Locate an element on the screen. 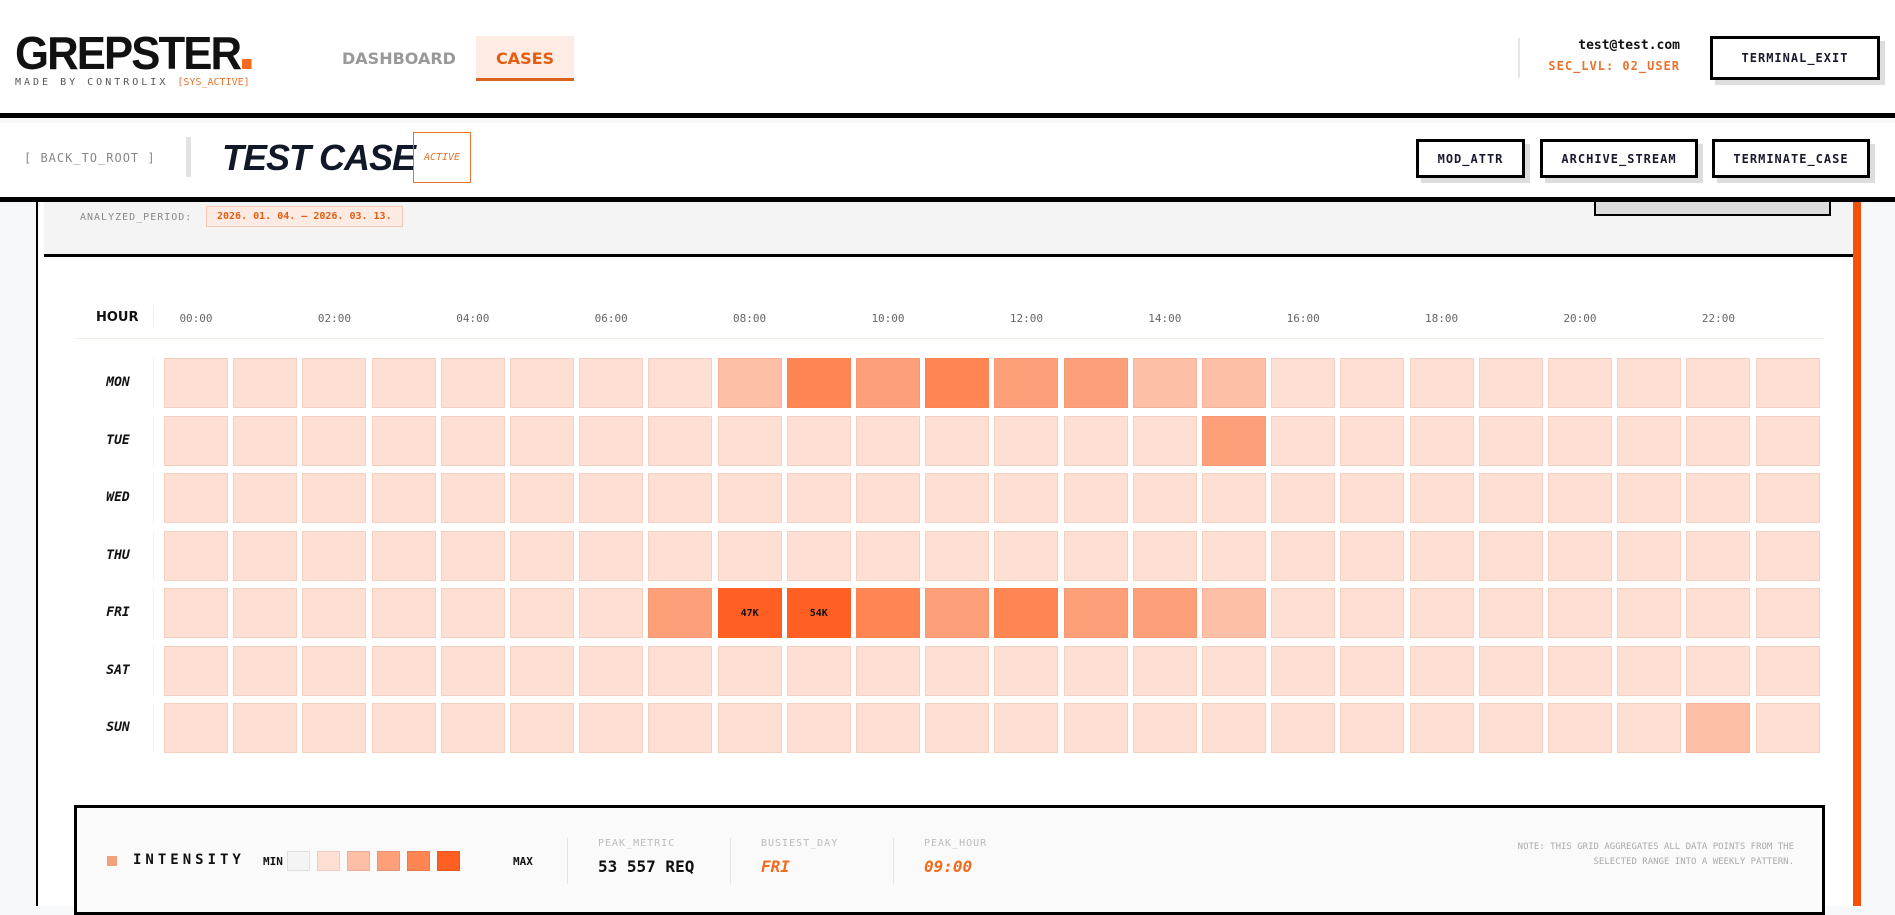  mod-attr-button: MOD_ATTR is located at coordinates (1470, 158).